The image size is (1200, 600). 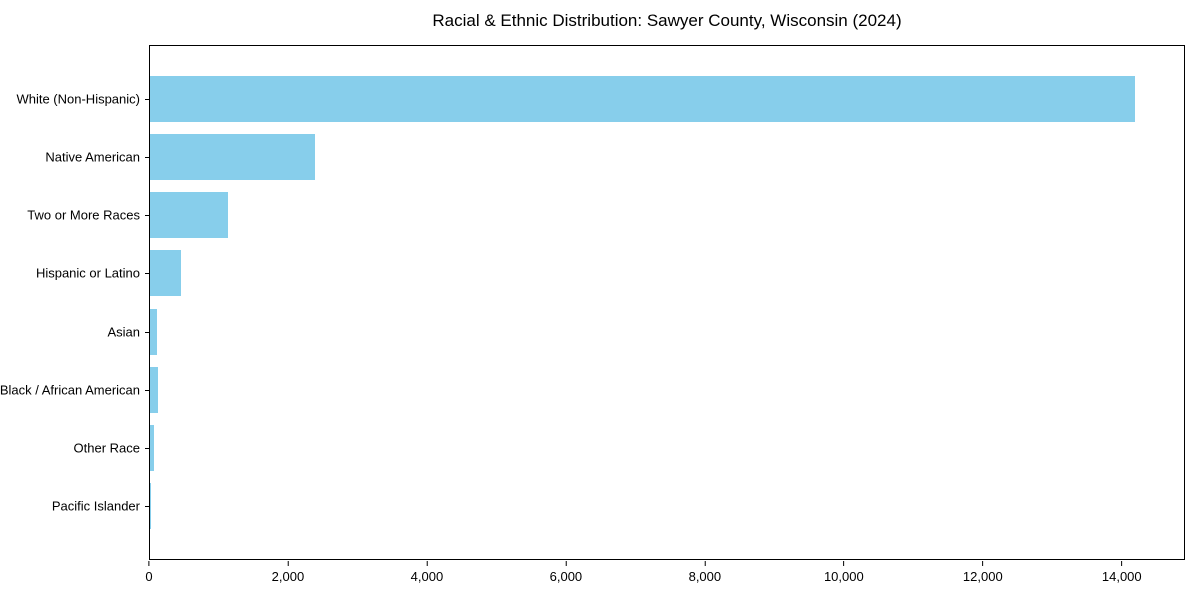 What do you see at coordinates (152, 447) in the screenshot?
I see `bar-other-race` at bounding box center [152, 447].